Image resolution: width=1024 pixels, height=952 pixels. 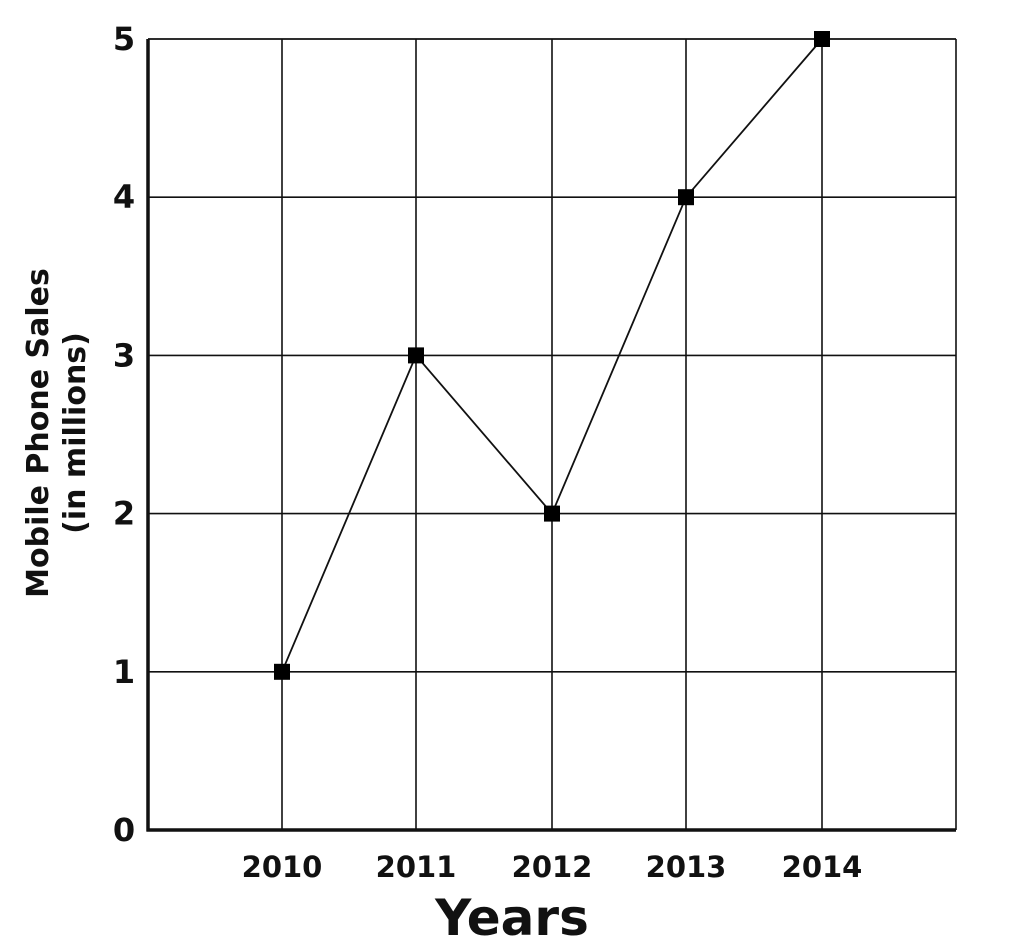 What do you see at coordinates (38, 433) in the screenshot?
I see `y-axis-title-line-1: Mobile Phone Sales` at bounding box center [38, 433].